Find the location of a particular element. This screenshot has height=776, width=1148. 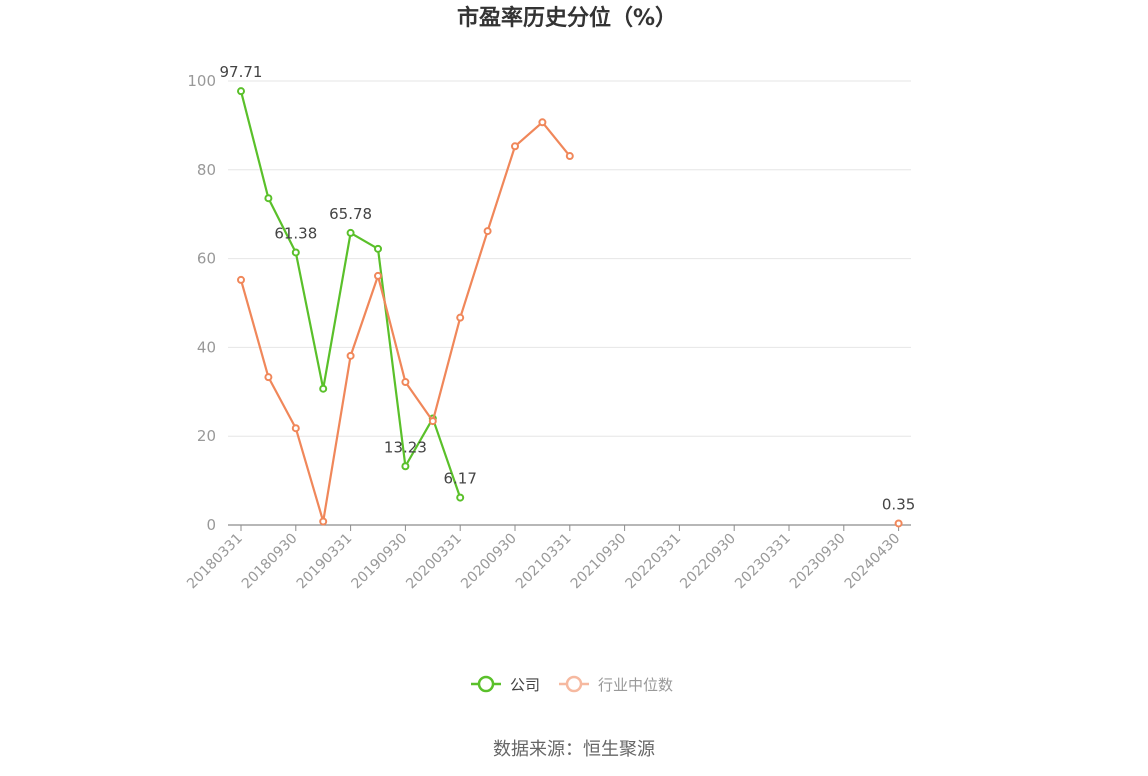

x-tick-label: 20190331 is located at coordinates (325, 562).